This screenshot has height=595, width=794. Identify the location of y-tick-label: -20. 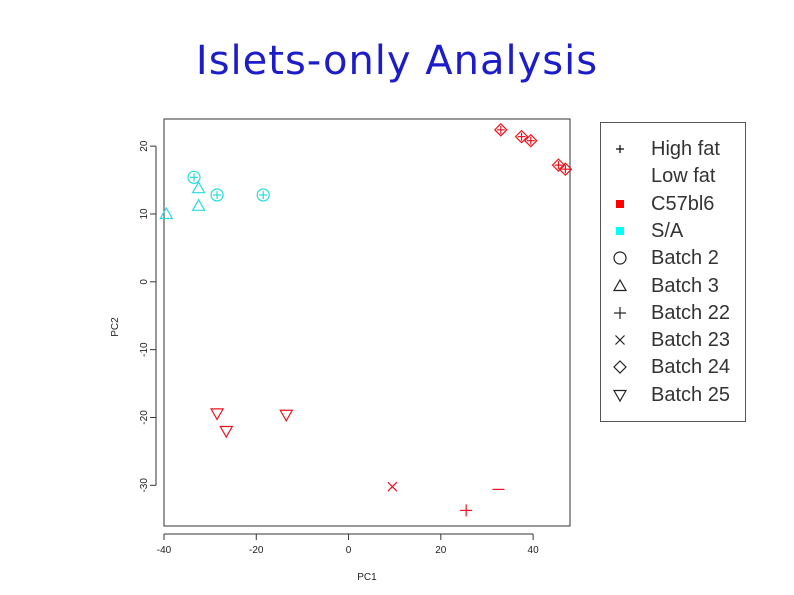
(144, 417).